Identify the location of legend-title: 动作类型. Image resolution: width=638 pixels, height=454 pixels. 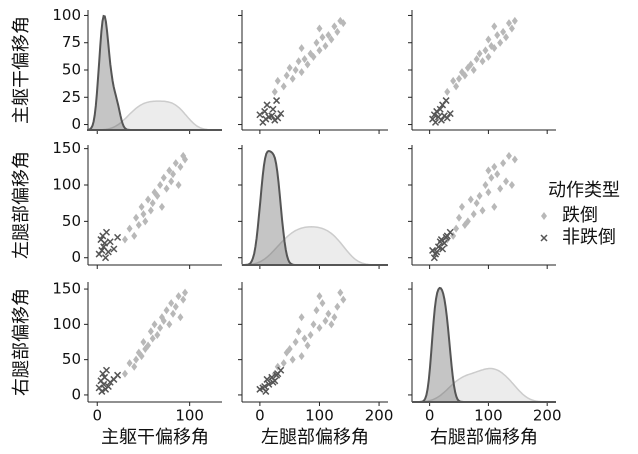
(584, 190).